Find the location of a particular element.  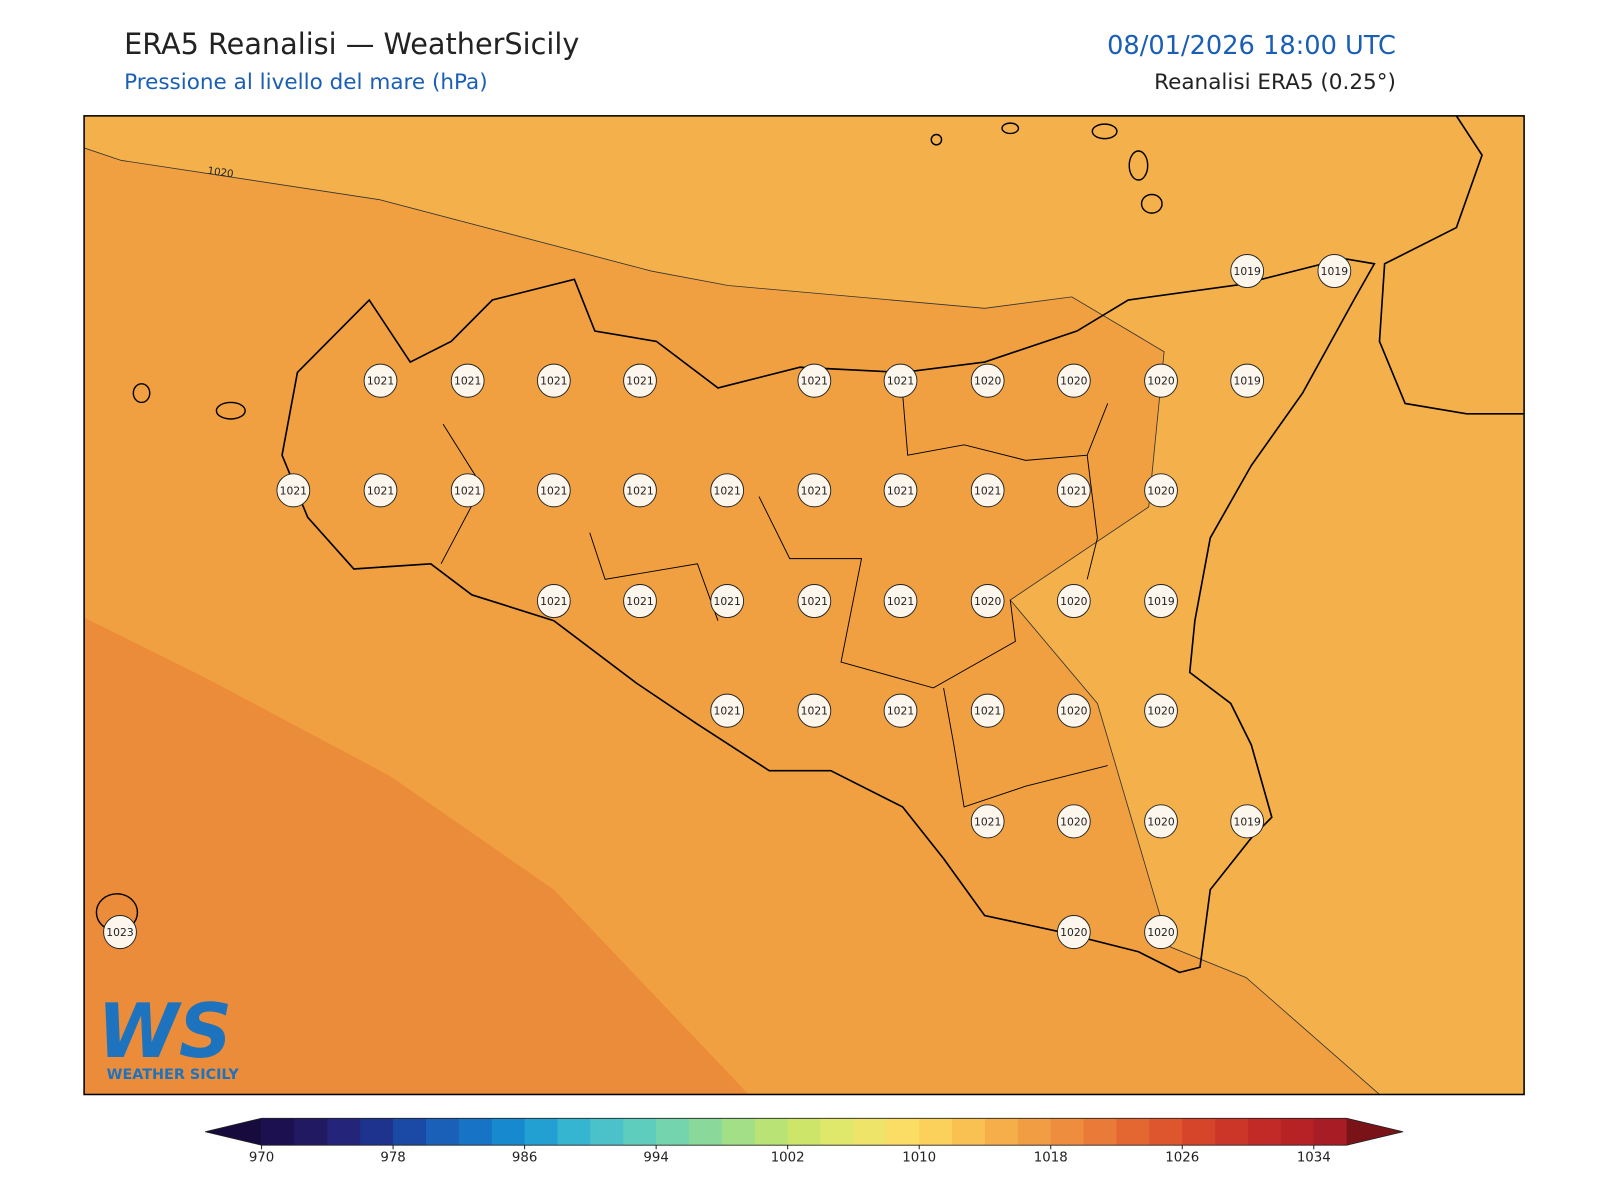

station: 1023 is located at coordinates (120, 932).